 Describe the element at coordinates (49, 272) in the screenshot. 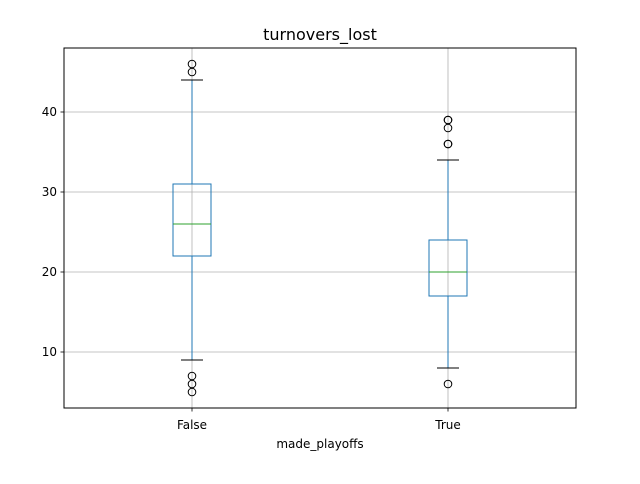

I see `y-tick-label: 20` at that location.